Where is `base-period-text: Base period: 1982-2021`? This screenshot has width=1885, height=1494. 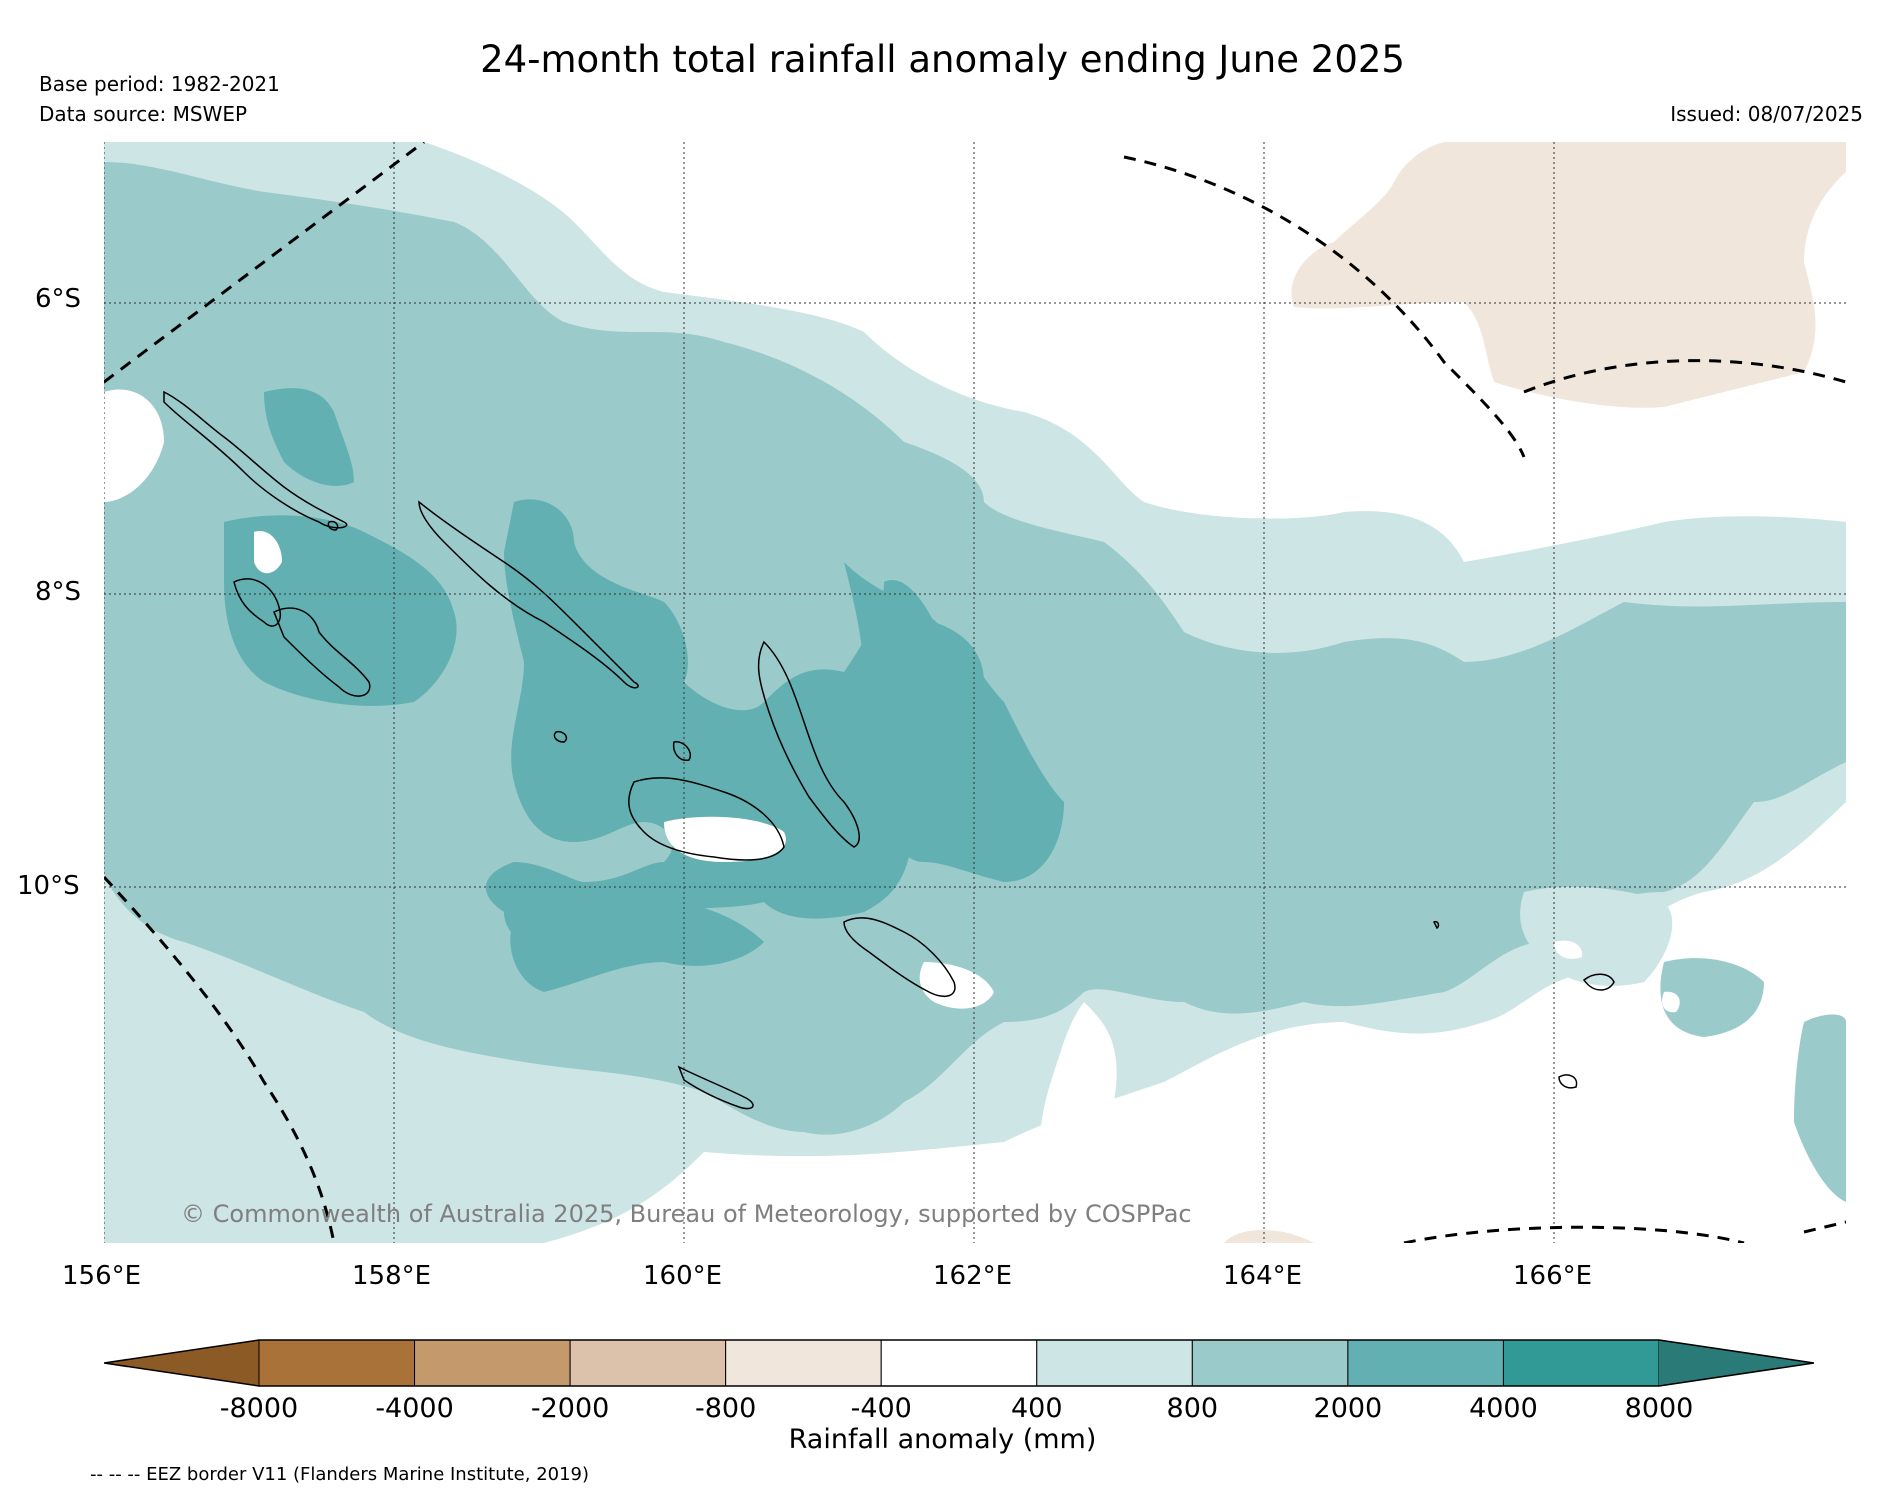 base-period-text: Base period: 1982-2021 is located at coordinates (159, 84).